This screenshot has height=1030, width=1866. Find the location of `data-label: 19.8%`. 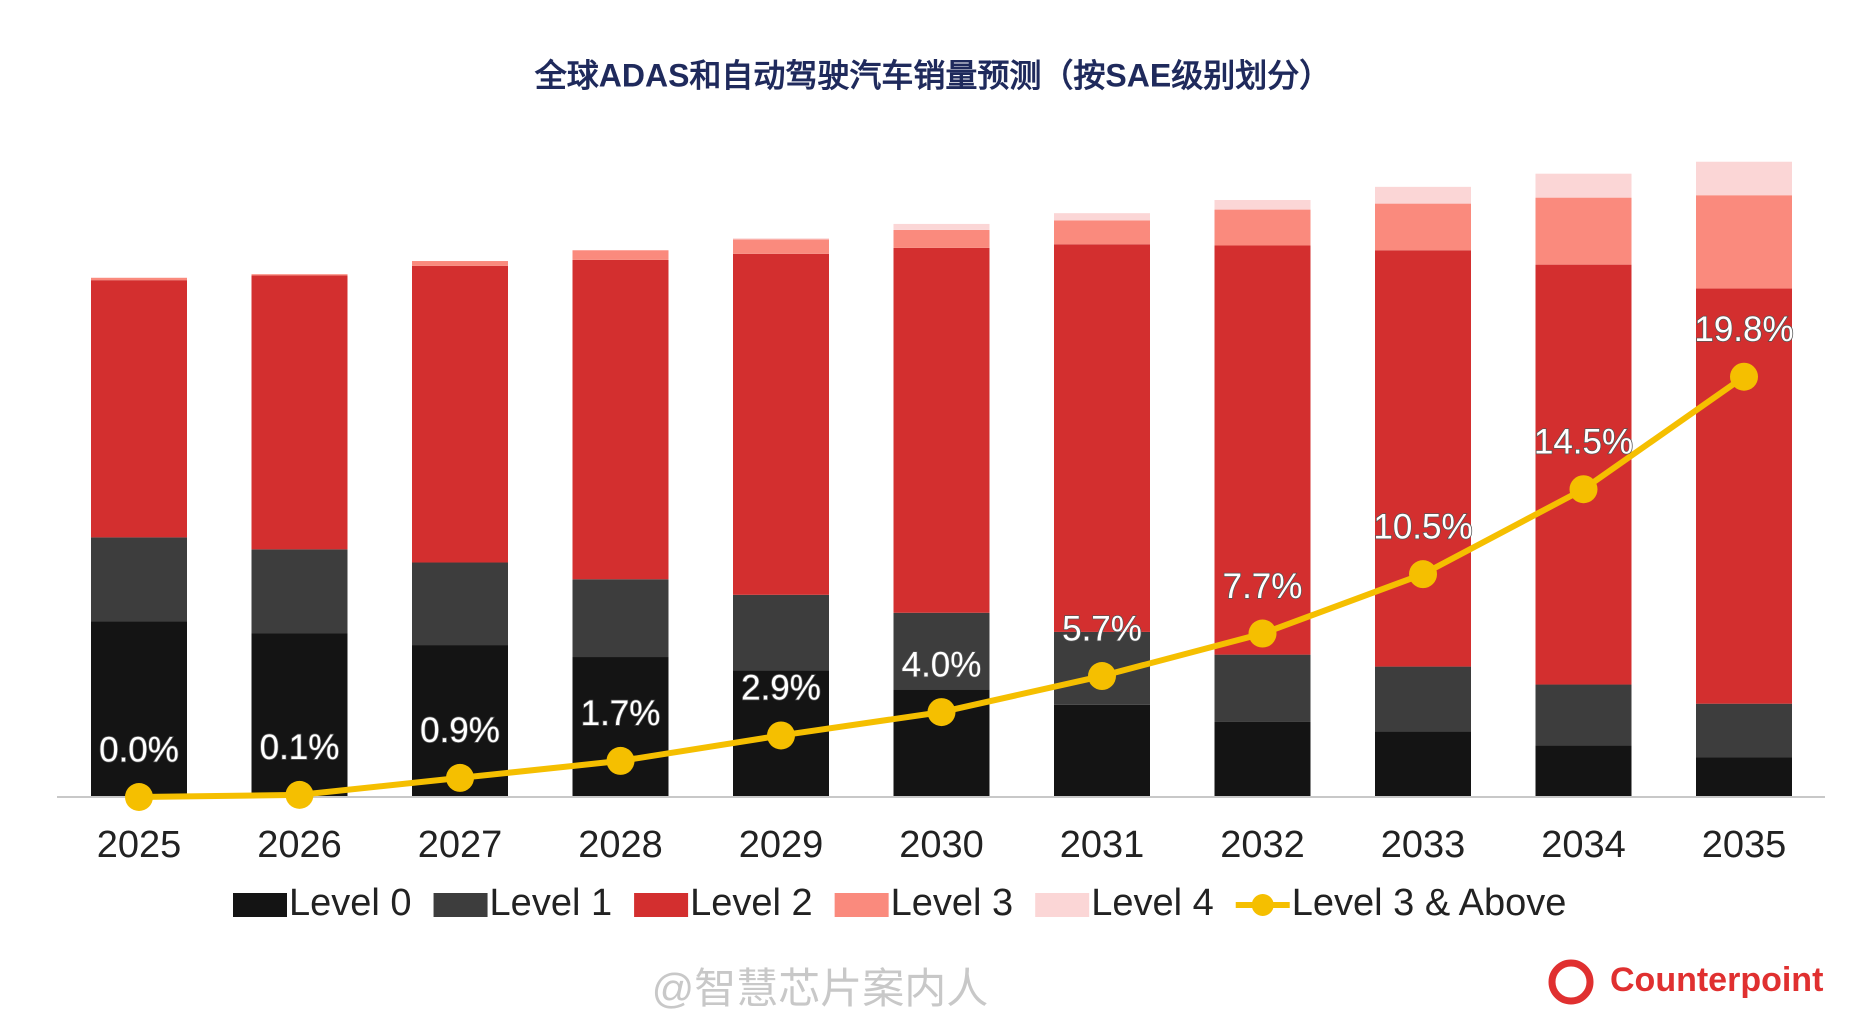

data-label: 19.8% is located at coordinates (1743, 329).